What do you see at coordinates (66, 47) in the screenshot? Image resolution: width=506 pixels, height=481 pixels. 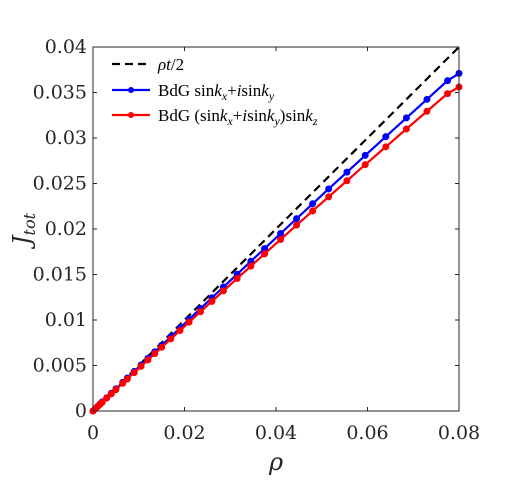 I see `y-tick-label: 0.04` at bounding box center [66, 47].